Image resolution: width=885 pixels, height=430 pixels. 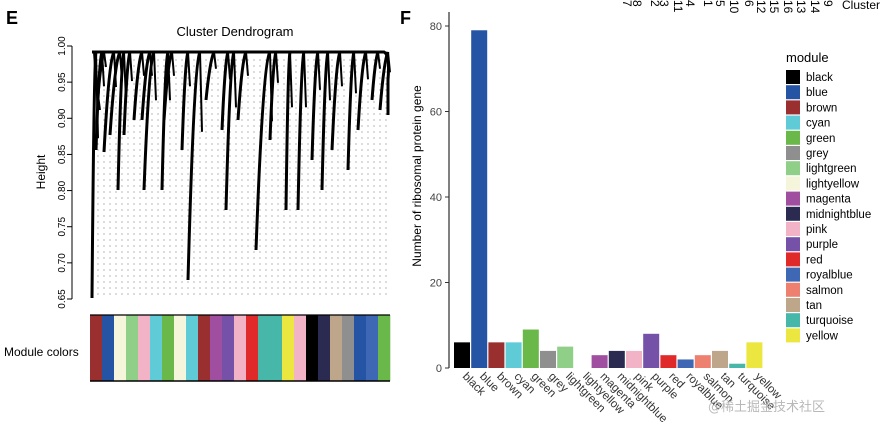 What do you see at coordinates (820, 139) in the screenshot?
I see `legend-label: green` at bounding box center [820, 139].